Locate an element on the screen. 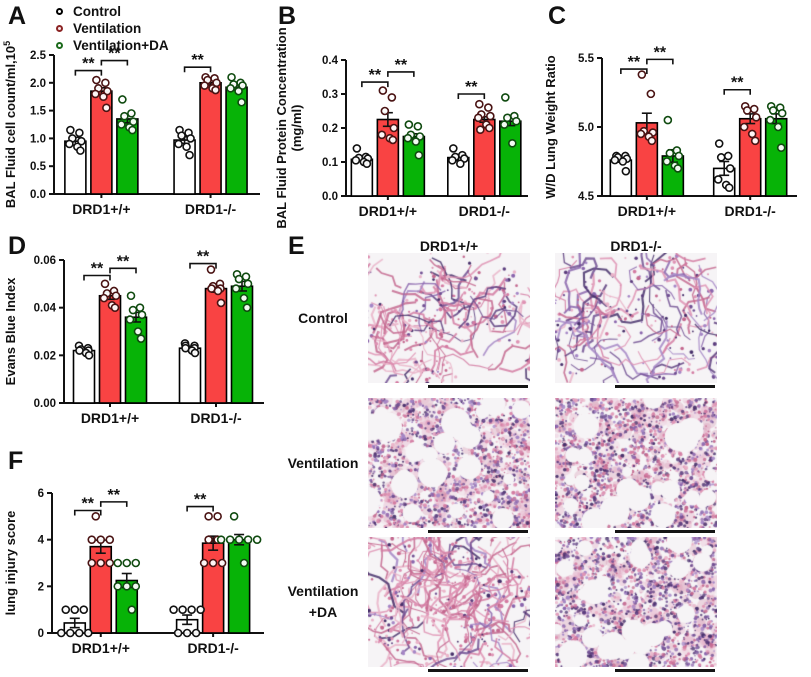 The image size is (811, 677). row-label-text: Ventilation is located at coordinates (323, 462).